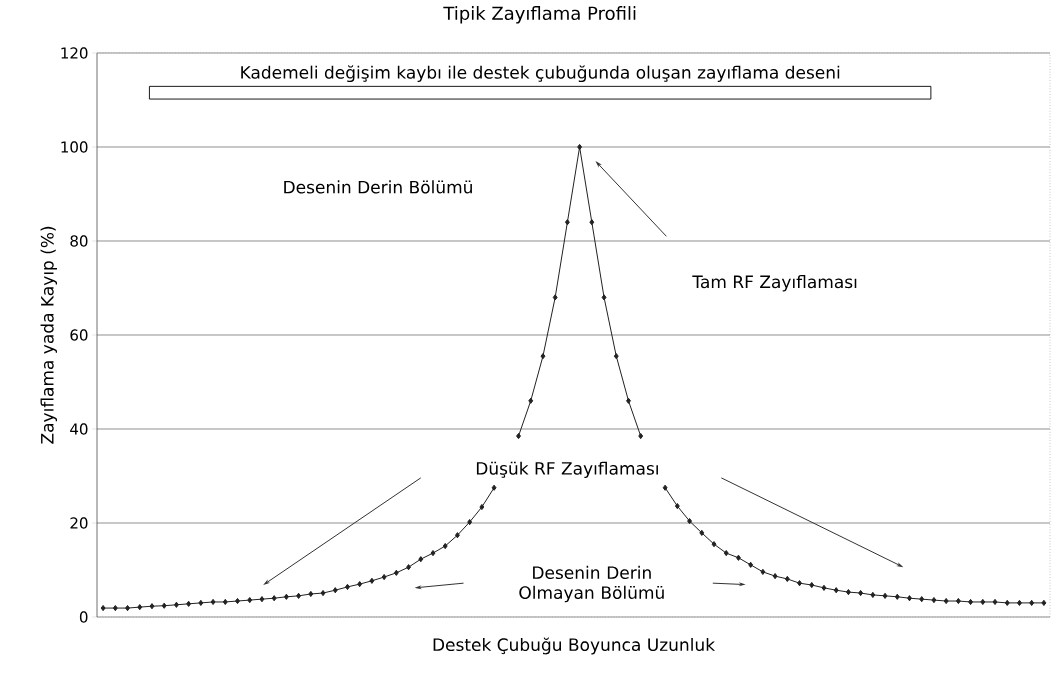 The width and height of the screenshot is (1053, 675). Describe the element at coordinates (74, 53) in the screenshot. I see `y-tick-label: 120` at that location.